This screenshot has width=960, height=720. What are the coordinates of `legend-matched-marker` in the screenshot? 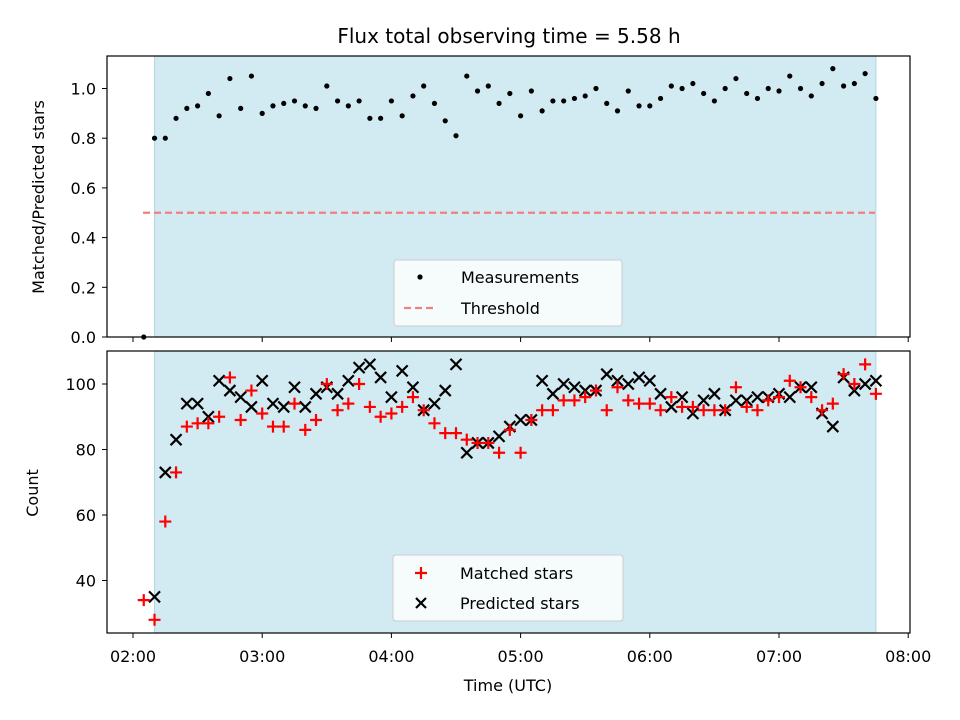 It's located at (421, 573).